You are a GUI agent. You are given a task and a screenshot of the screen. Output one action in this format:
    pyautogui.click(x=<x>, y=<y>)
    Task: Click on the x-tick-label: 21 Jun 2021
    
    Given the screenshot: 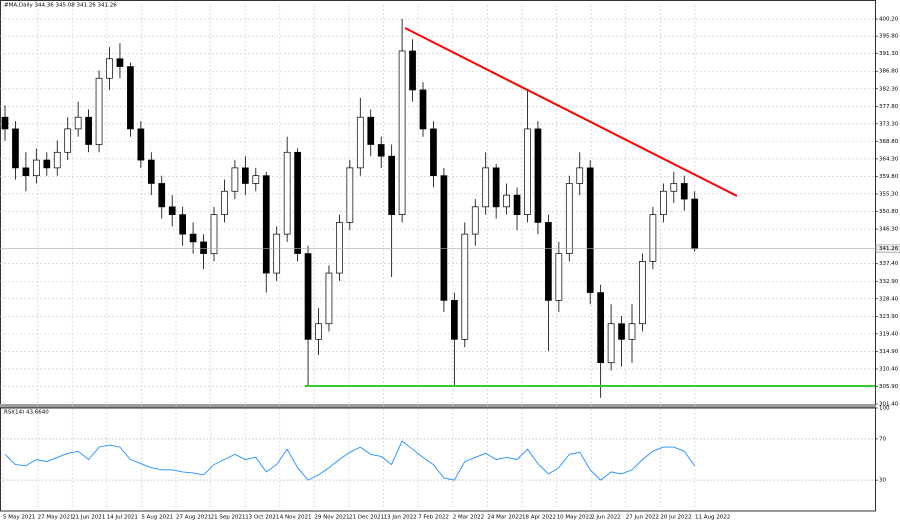 What is the action you would take?
    pyautogui.click(x=88, y=518)
    